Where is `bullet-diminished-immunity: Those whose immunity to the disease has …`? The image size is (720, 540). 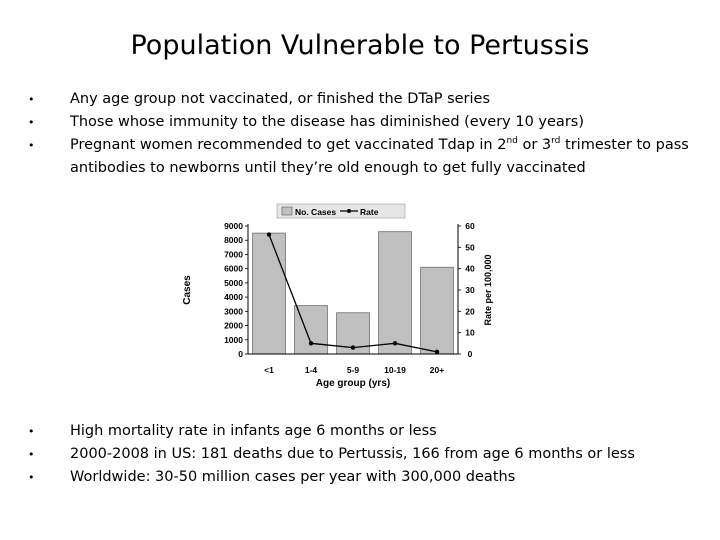
bullet-diminished-immunity: Those whose immunity to the disease has … is located at coordinates (364, 122).